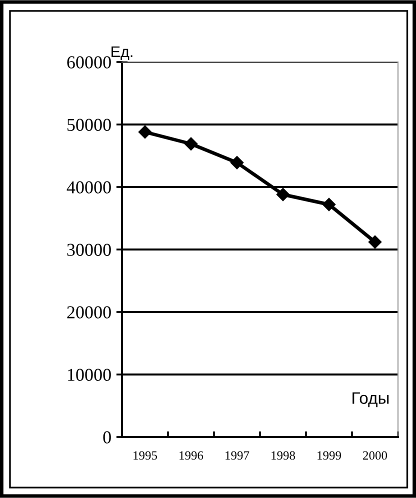 The width and height of the screenshot is (416, 498). Describe the element at coordinates (88, 187) in the screenshot. I see `y-tick-label: 40000` at that location.